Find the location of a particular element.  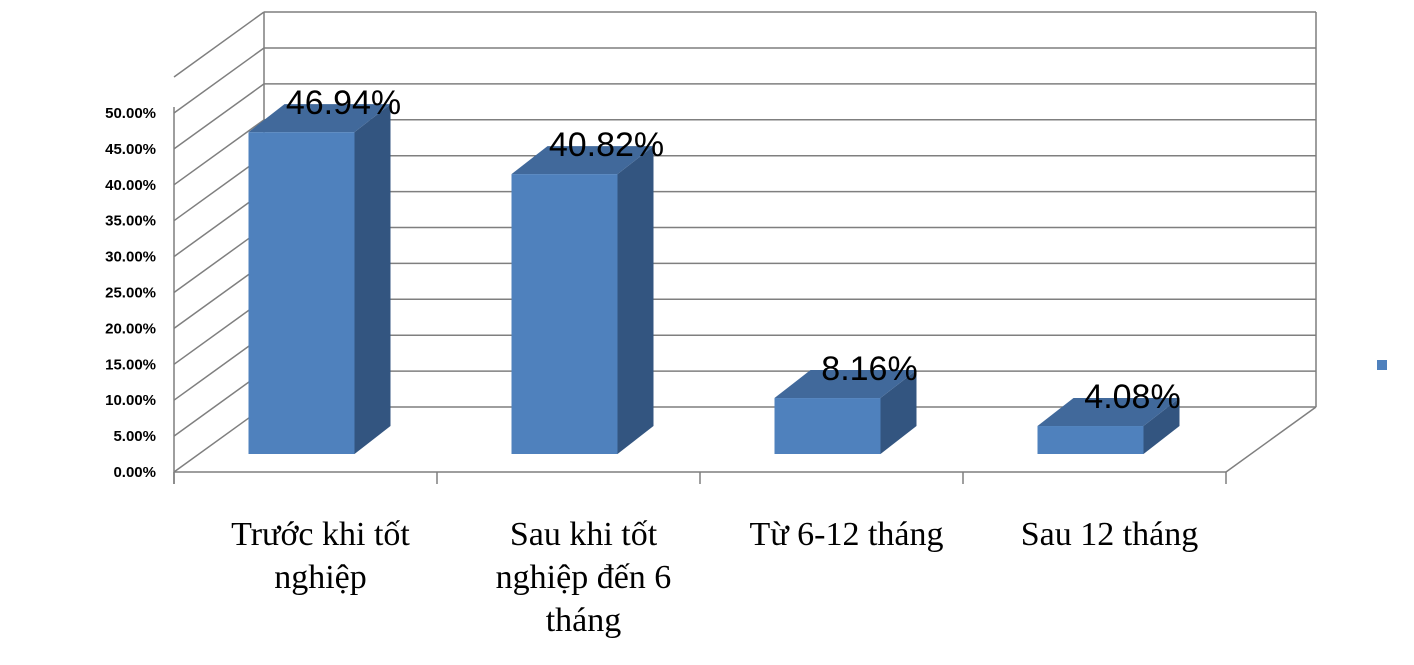

y-tick-label: 20.00% is located at coordinates (130, 328).